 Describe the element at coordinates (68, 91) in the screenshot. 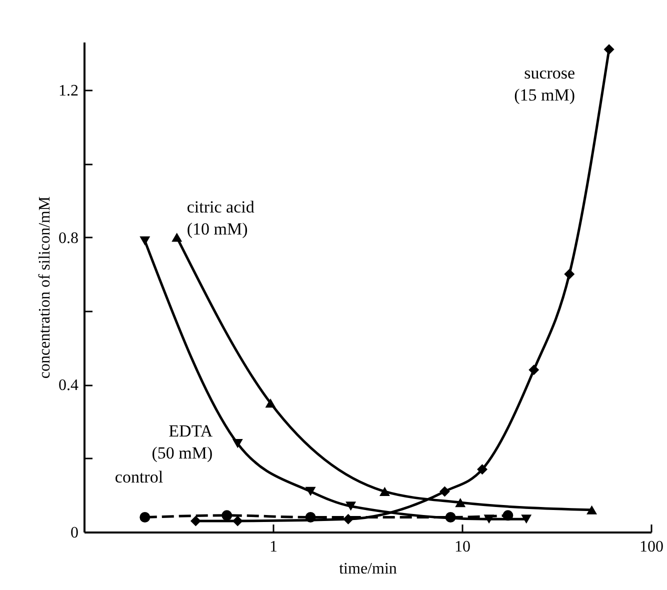

I see `y-tick-label: 1.2` at that location.